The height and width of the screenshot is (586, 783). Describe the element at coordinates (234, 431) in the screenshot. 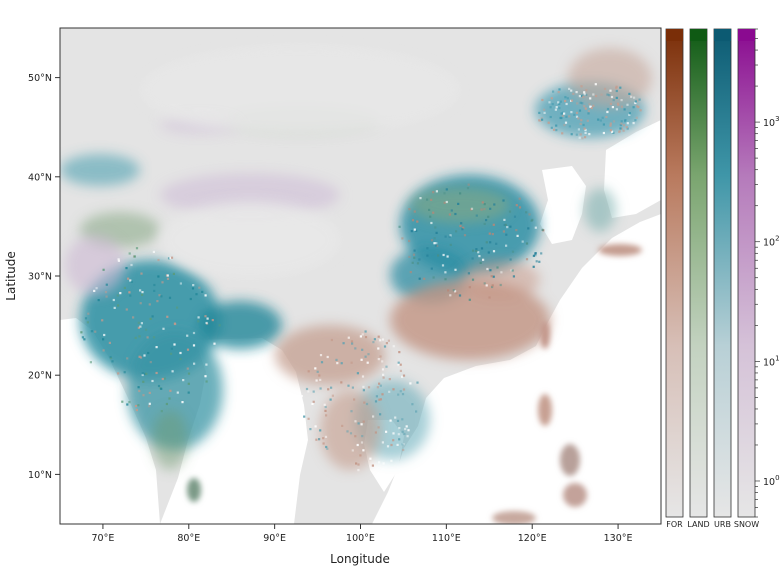

I see `bay-of-bengal` at that location.